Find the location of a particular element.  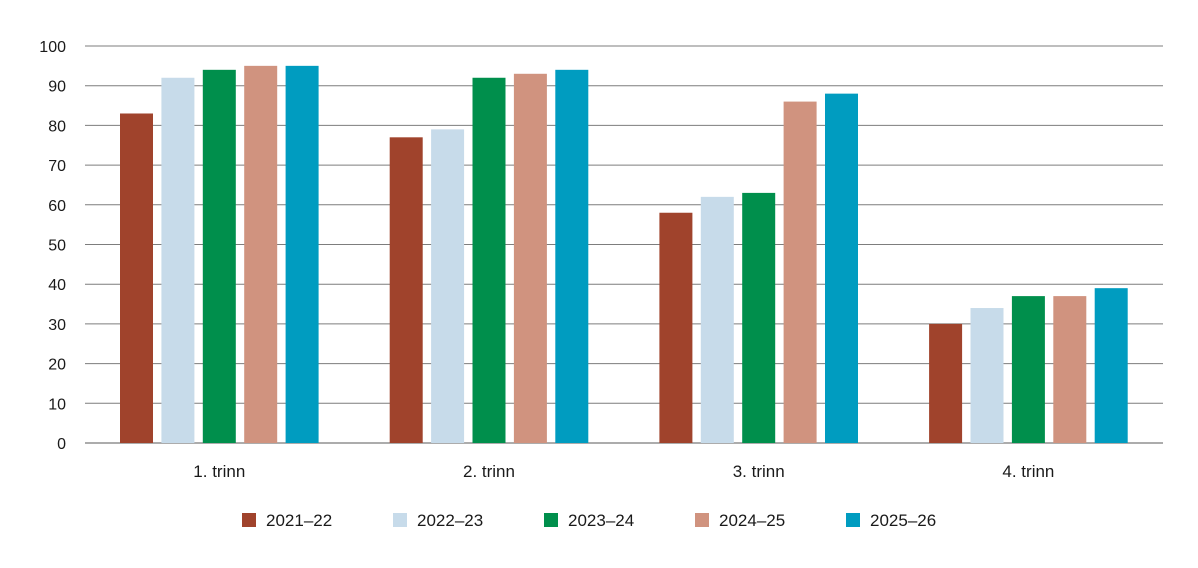

y-tick-label: 100 is located at coordinates (52, 47).